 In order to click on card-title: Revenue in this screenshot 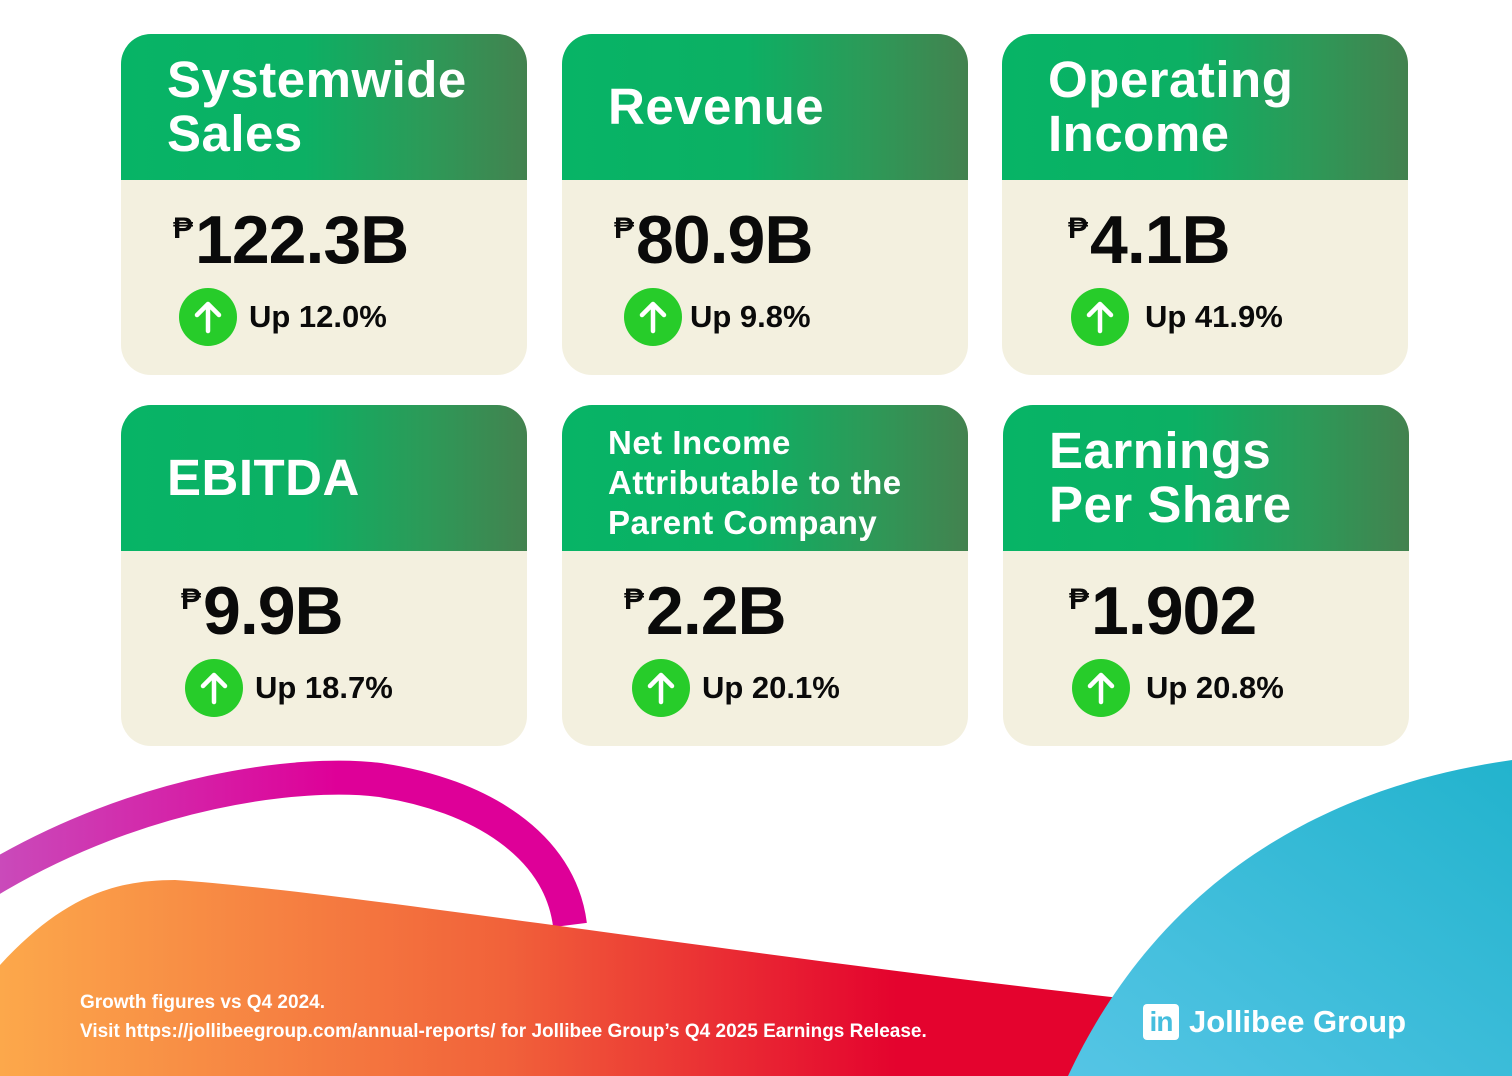, I will do `click(716, 107)`.